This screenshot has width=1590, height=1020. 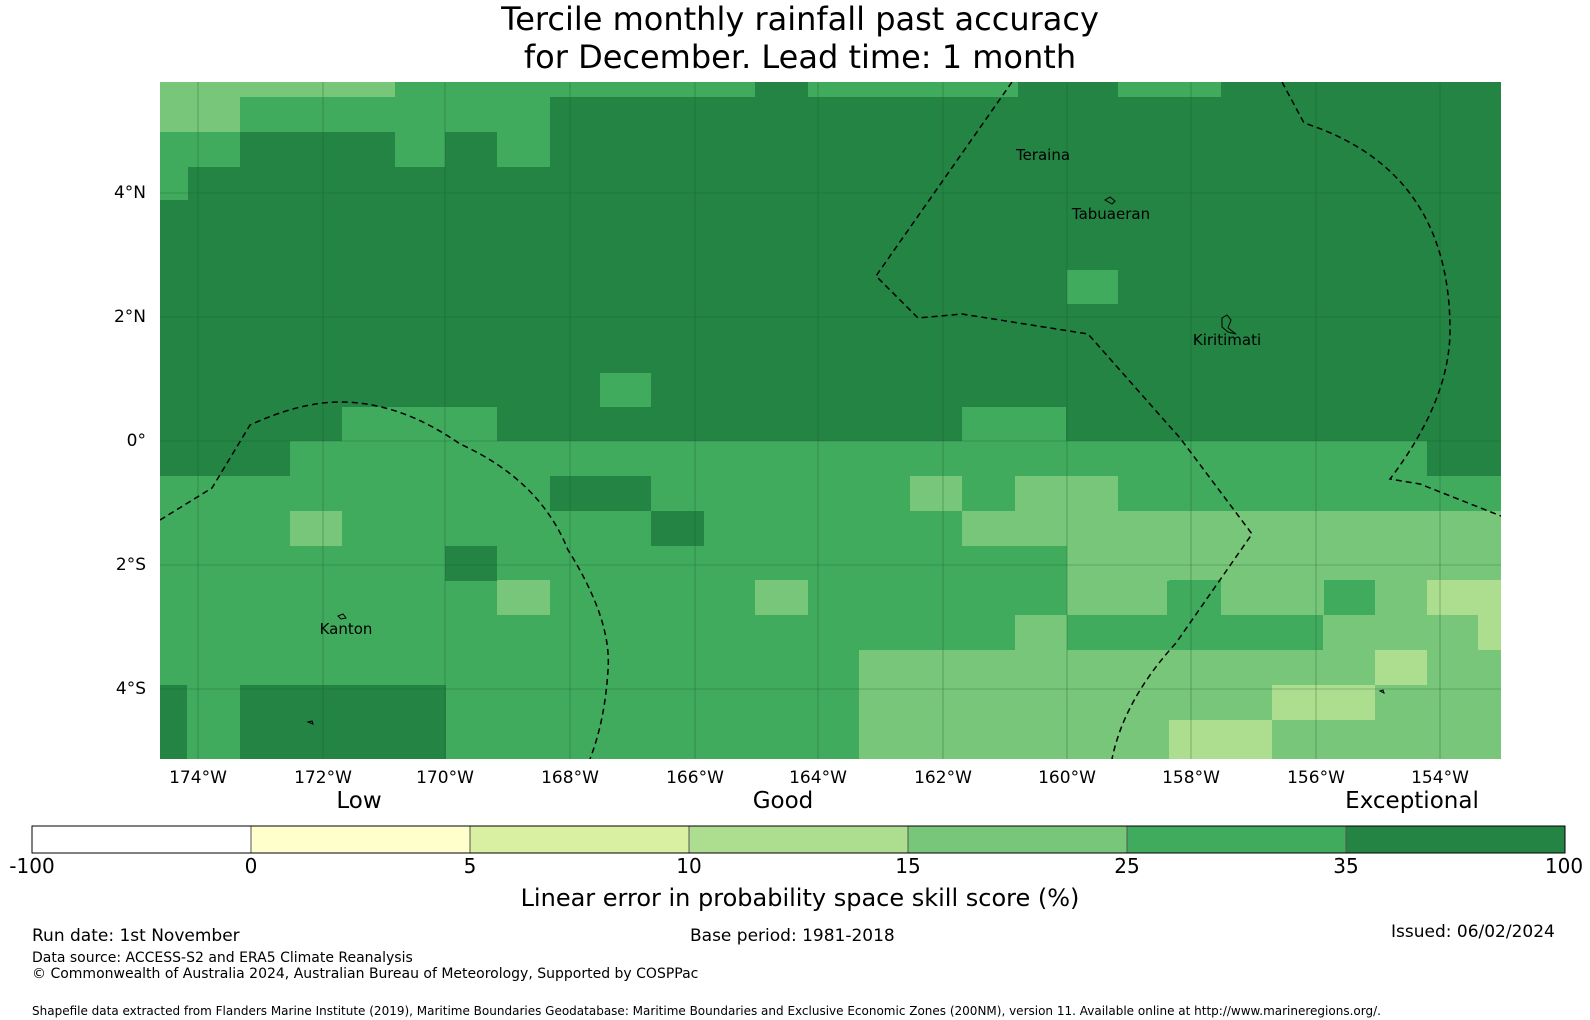 I want to click on legend-tick-label: 10, so click(x=689, y=866).